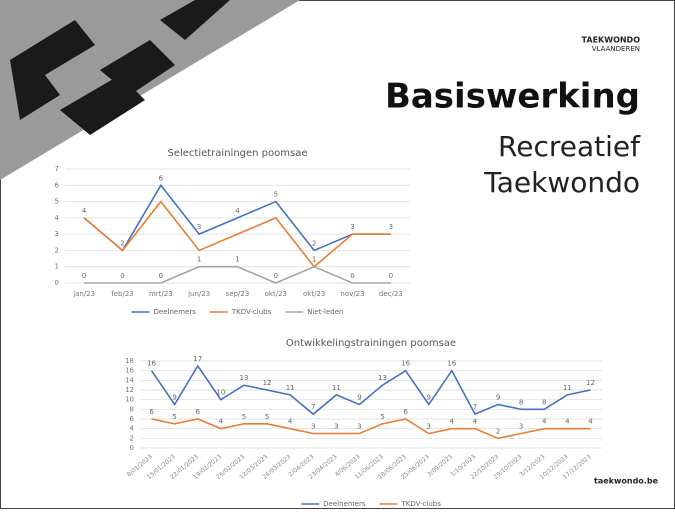 Image resolution: width=675 pixels, height=513 pixels. Describe the element at coordinates (57, 169) in the screenshot. I see `y-tick-label: 7` at that location.